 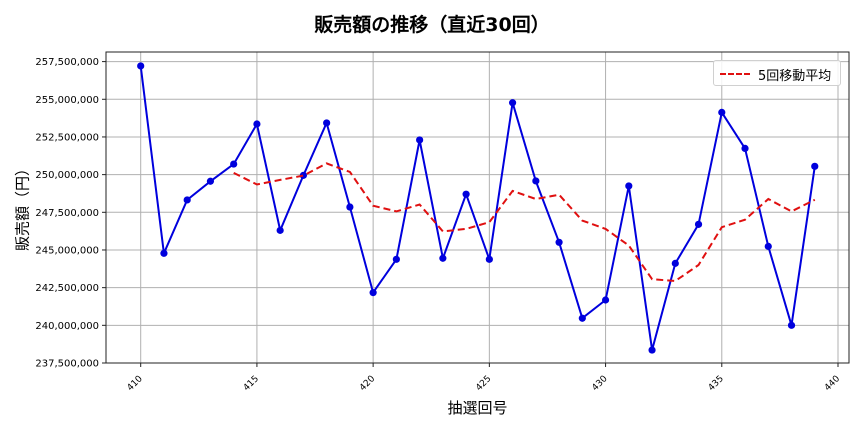 I want to click on x-tick-label: 425, so click(x=483, y=383).